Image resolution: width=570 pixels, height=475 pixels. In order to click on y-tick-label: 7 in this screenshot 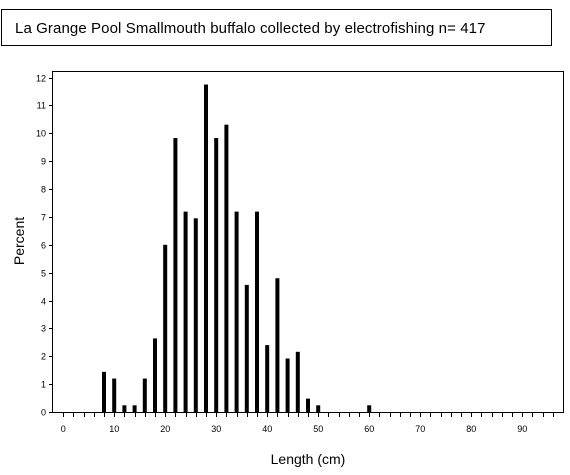, I will do `click(43, 218)`.